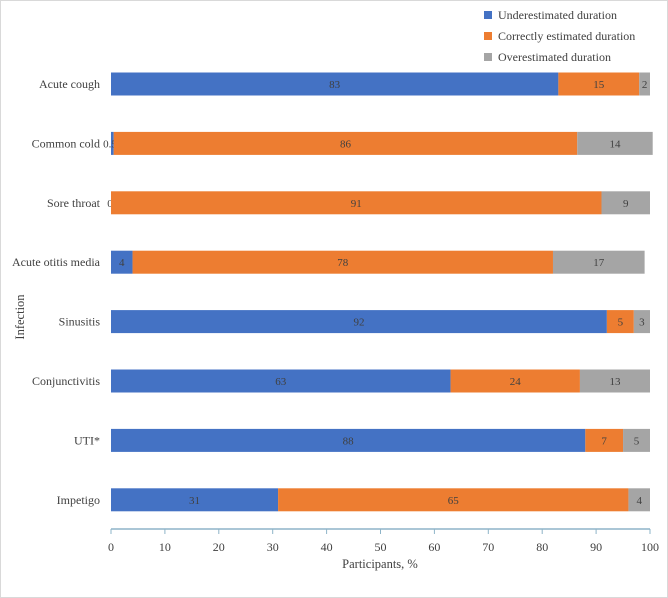 The image size is (668, 598). I want to click on data-label-acute-cough-underestimated-duration: 83, so click(335, 85).